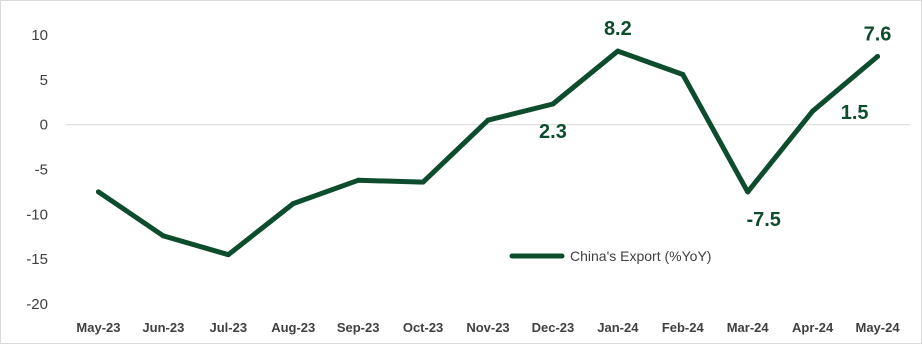 Image resolution: width=922 pixels, height=344 pixels. What do you see at coordinates (44, 125) in the screenshot?
I see `y-tick-label: 0` at bounding box center [44, 125].